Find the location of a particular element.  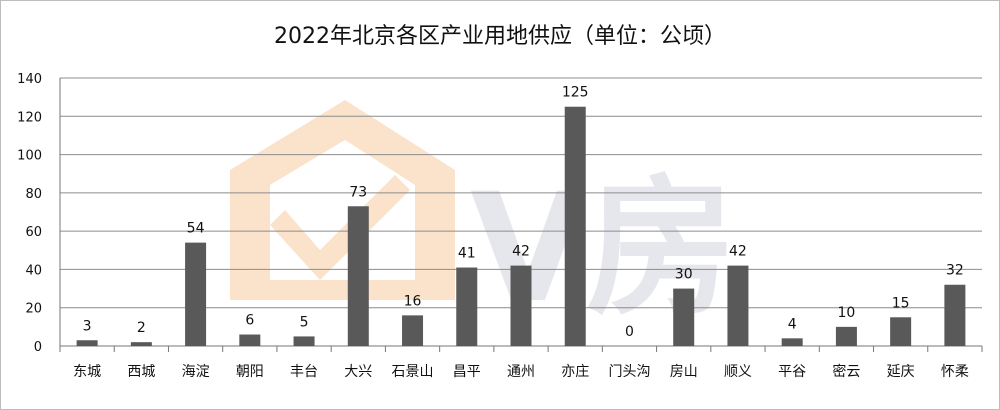

chart-title: 2022年北京各区产业用地供应（单位：公顷） is located at coordinates (500, 36).